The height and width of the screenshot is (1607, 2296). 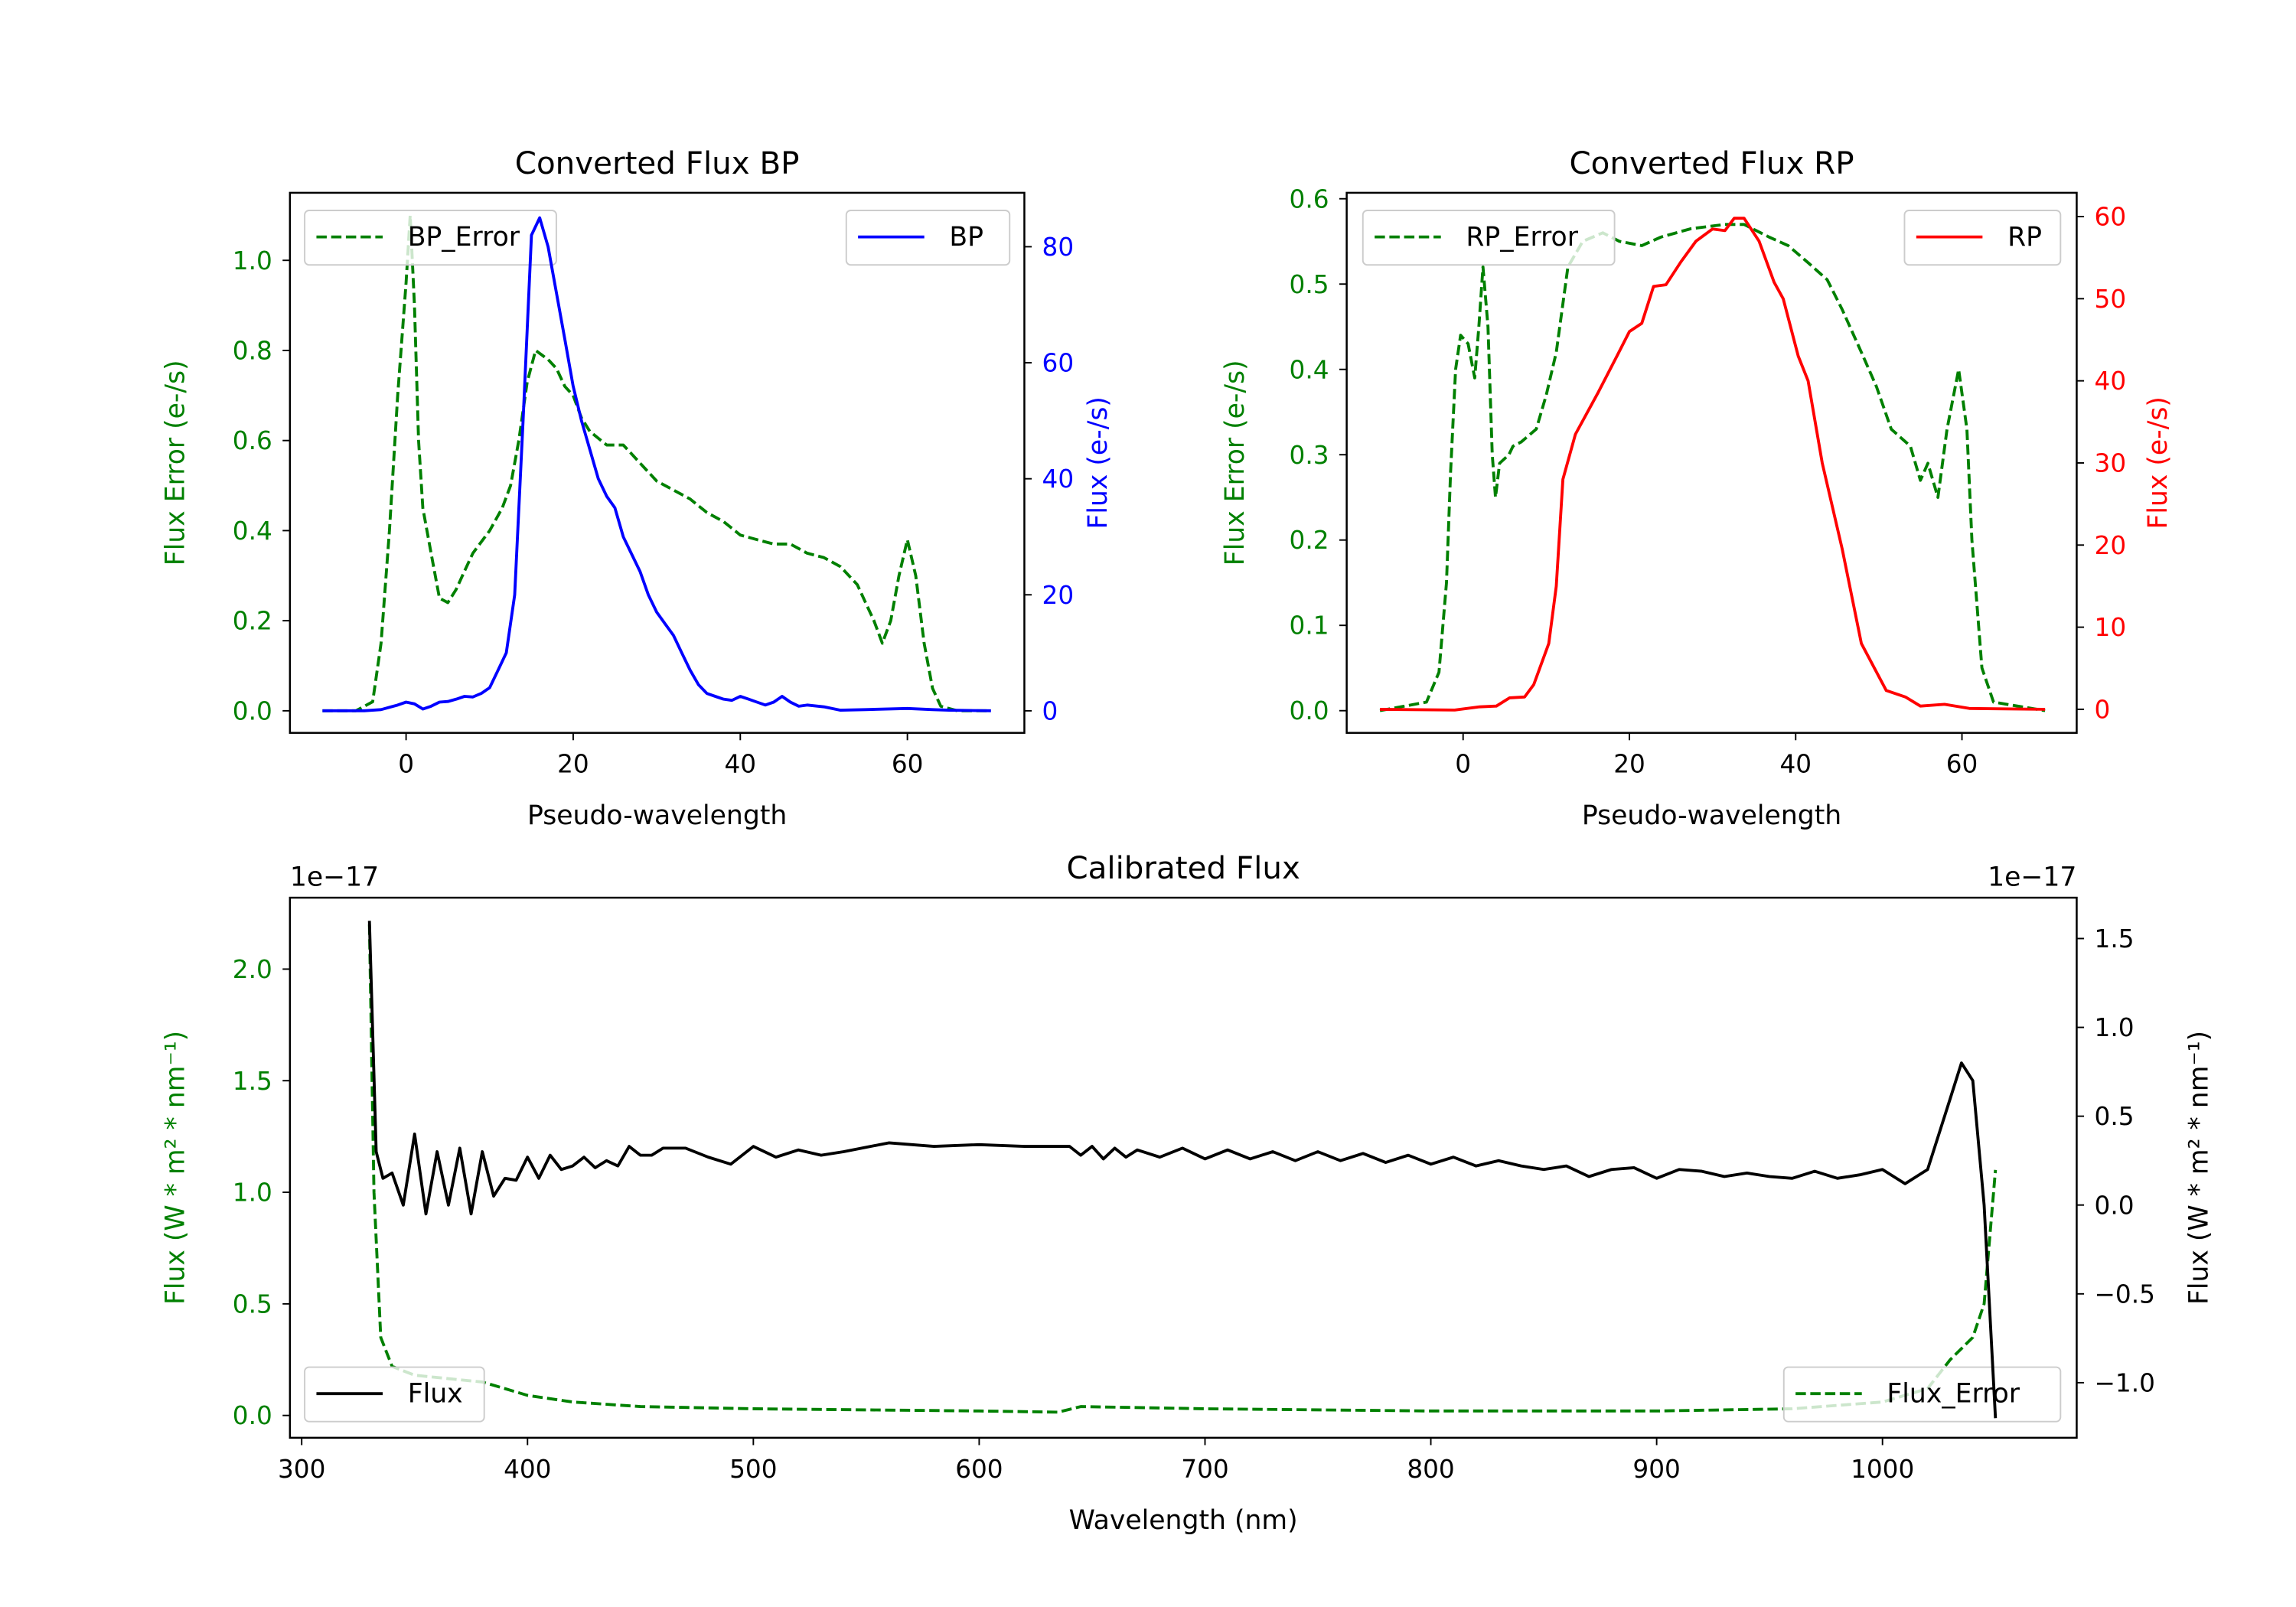 I want to click on y-left-tick-label: 1.5, so click(x=252, y=1081).